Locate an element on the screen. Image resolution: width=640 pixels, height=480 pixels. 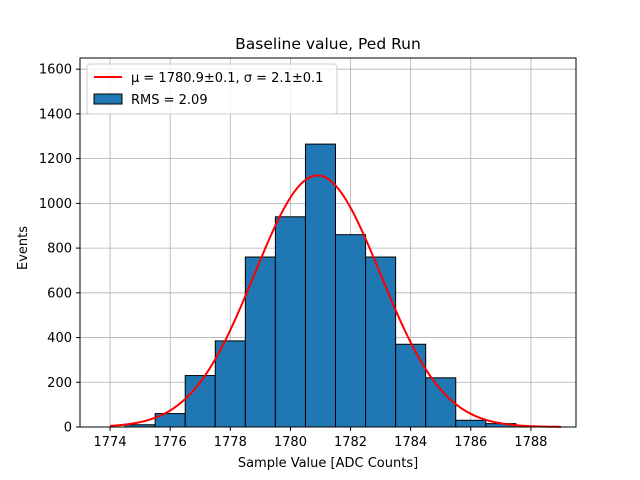
y-tick-label: 600 is located at coordinates (59, 293).